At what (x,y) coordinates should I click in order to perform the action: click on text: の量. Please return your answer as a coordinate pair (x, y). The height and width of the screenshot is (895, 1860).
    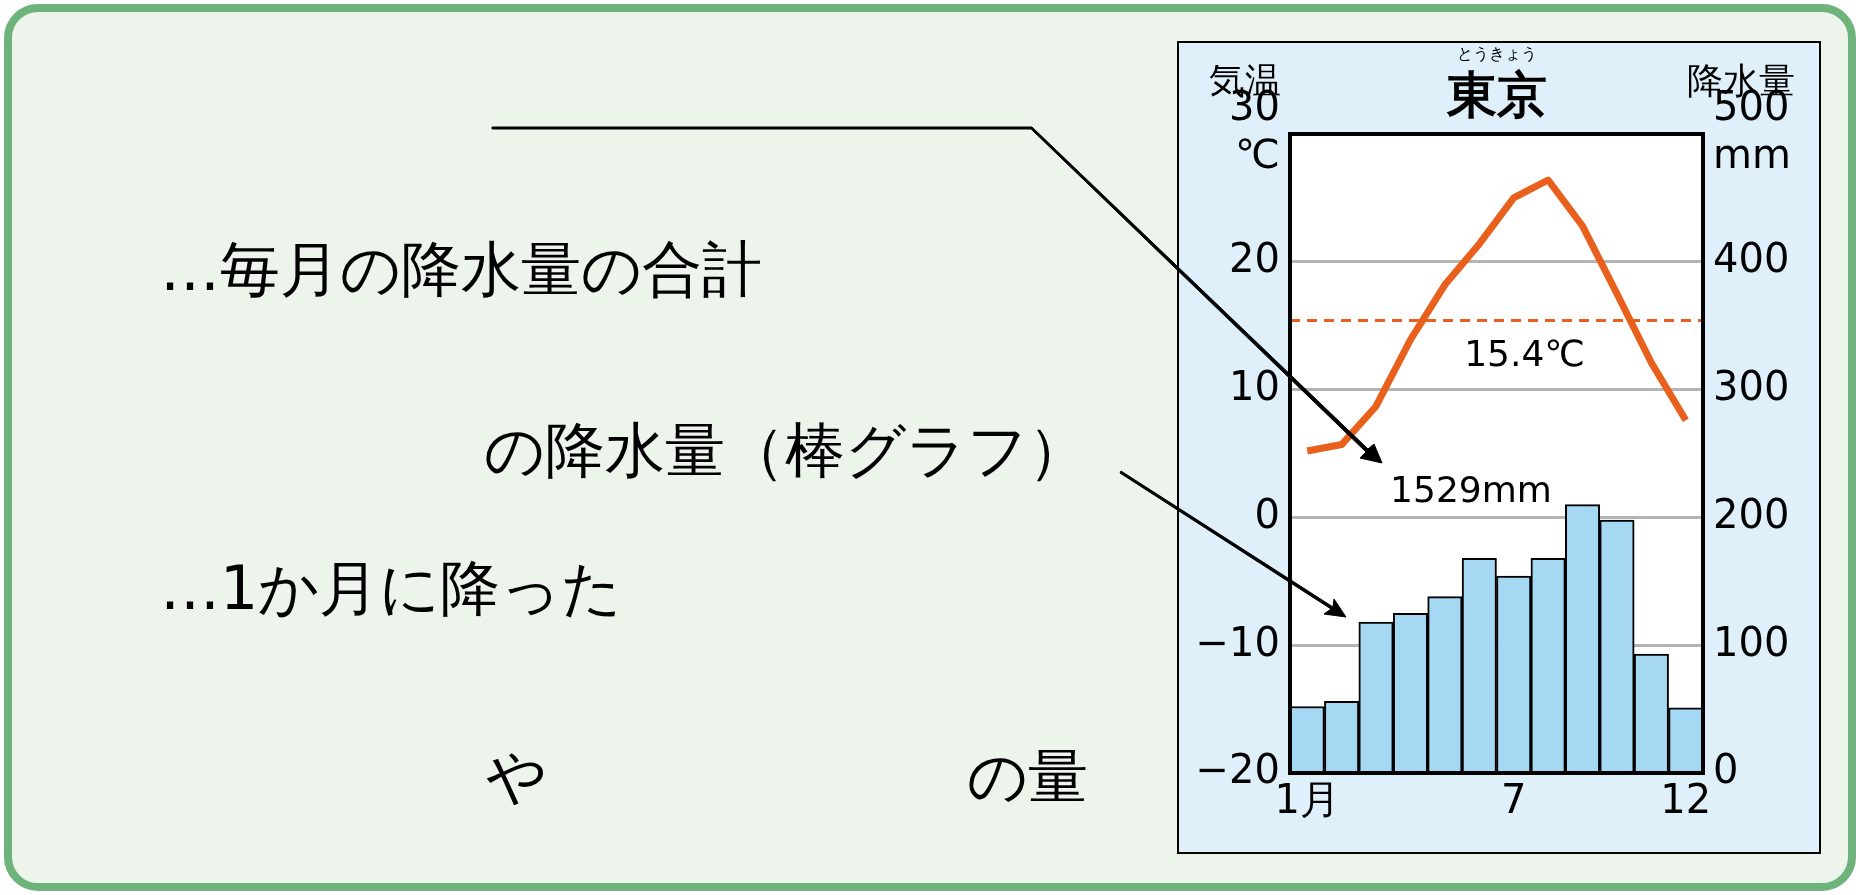
    Looking at the image, I should click on (1027, 776).